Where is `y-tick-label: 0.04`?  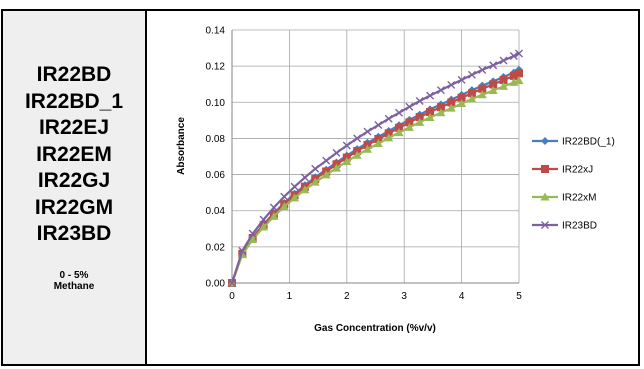 y-tick-label: 0.04 is located at coordinates (216, 211).